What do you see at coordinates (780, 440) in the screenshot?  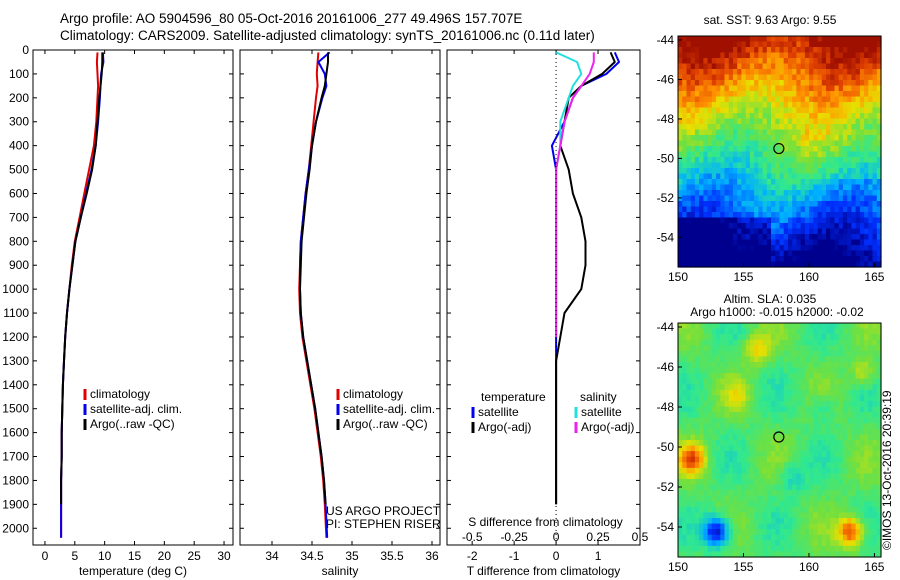 I see `sla-map` at bounding box center [780, 440].